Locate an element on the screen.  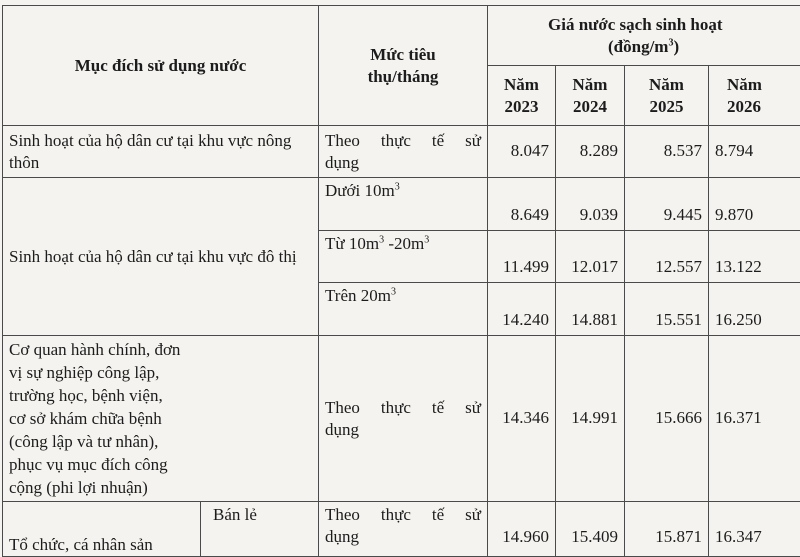
price-cell: 16.371 is located at coordinates (754, 419).